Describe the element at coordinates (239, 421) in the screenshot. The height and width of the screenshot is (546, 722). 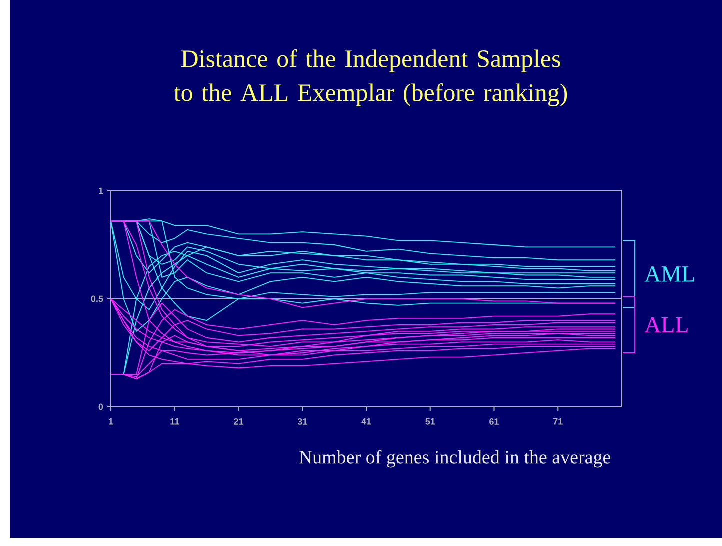
I see `x-tick-label: 21` at that location.